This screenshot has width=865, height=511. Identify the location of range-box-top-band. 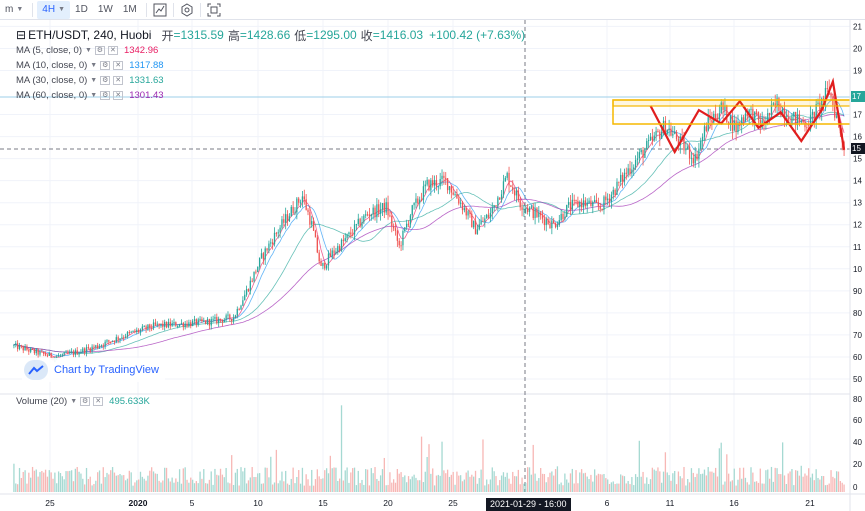
(738, 103).